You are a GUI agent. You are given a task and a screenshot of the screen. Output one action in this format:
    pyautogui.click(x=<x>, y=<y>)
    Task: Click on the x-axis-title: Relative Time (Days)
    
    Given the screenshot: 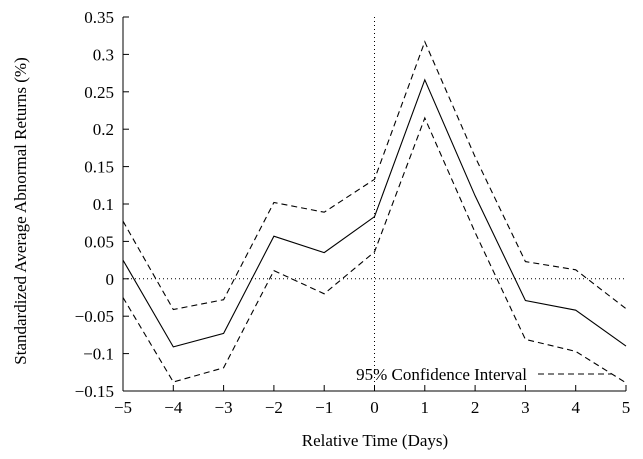 What is the action you would take?
    pyautogui.click(x=375, y=440)
    